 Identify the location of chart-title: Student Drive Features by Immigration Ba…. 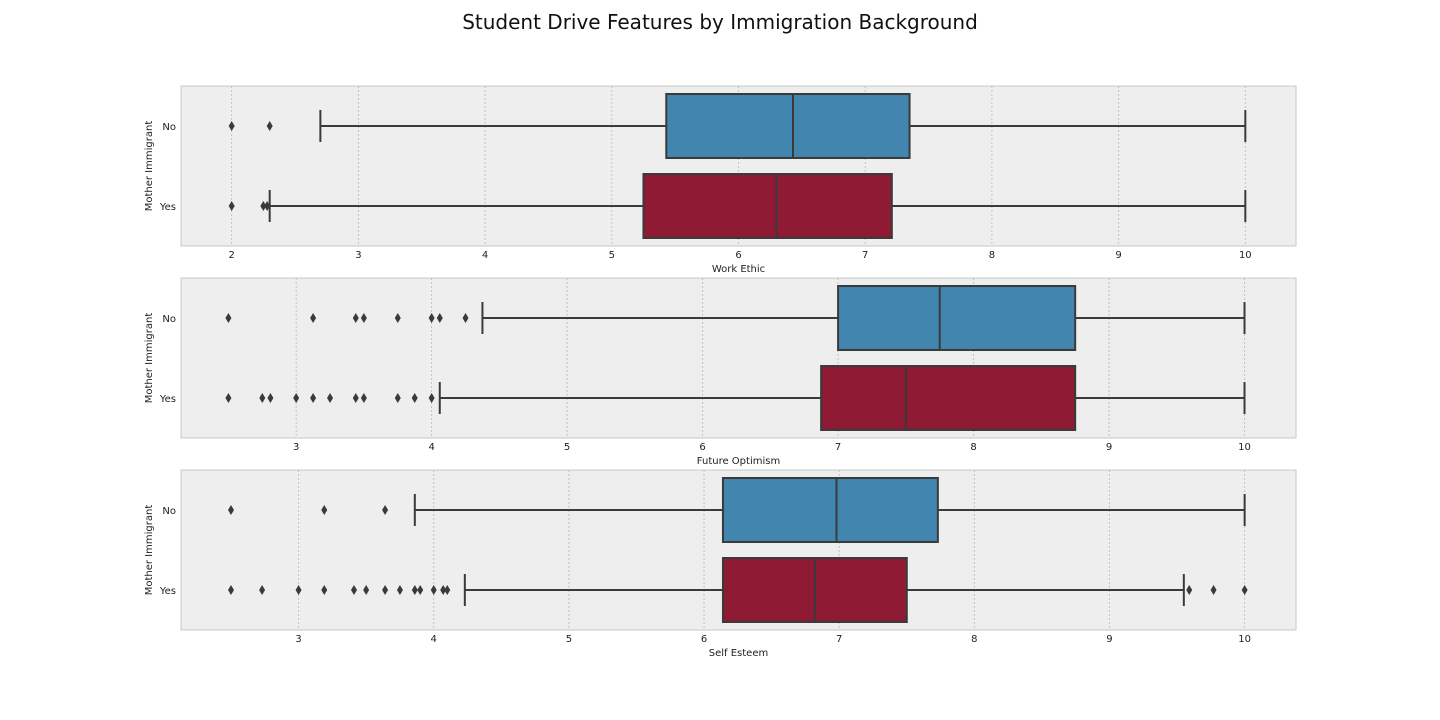
(720, 22).